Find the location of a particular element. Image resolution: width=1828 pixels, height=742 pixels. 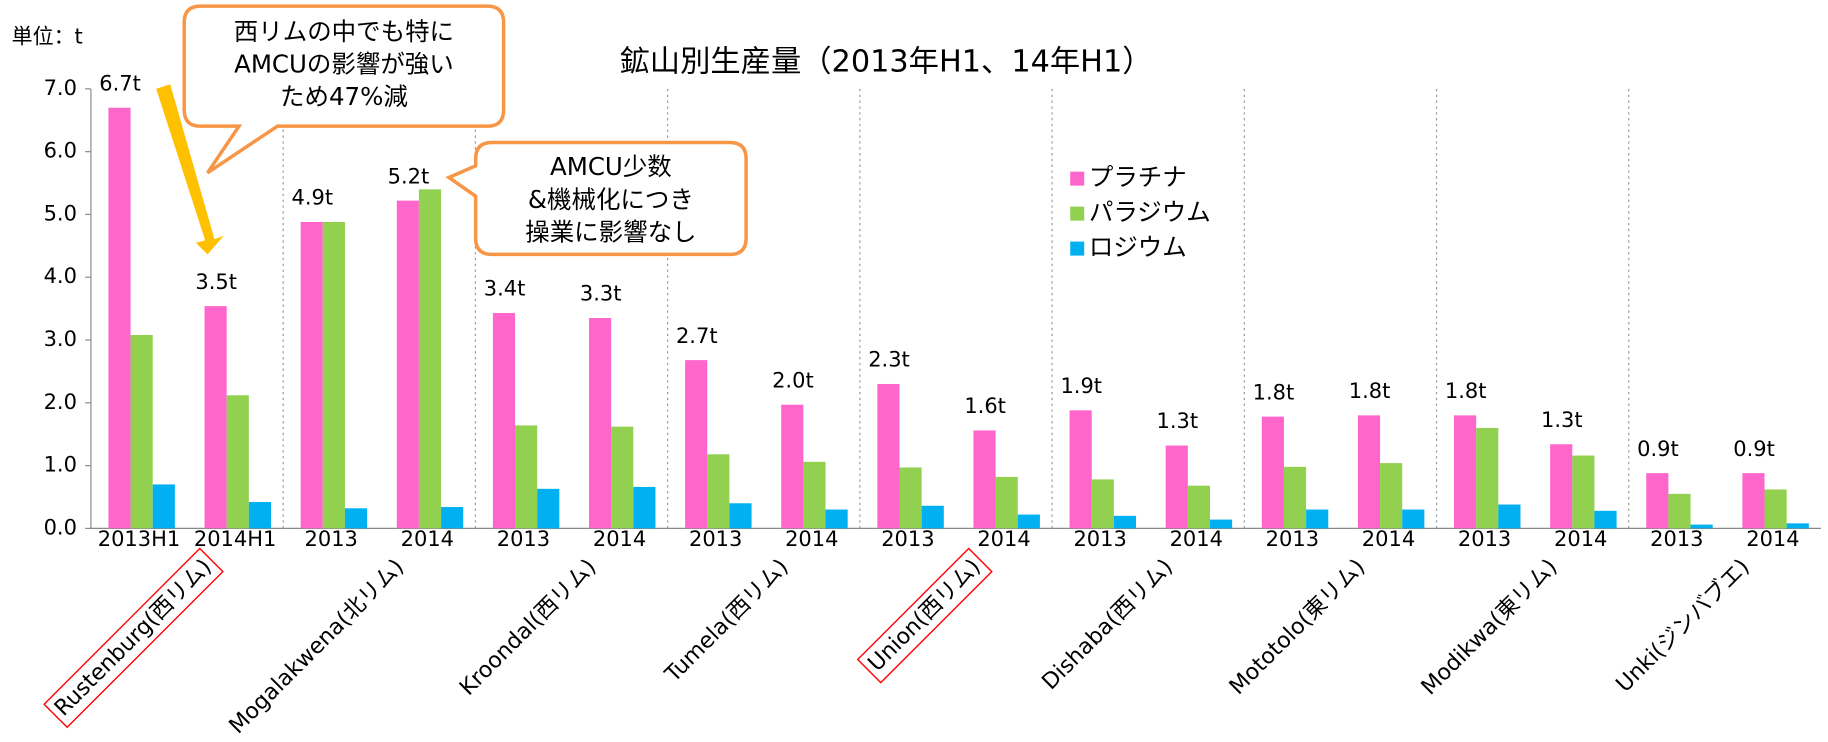

group-label: Union(西リム) is located at coordinates (924, 615).